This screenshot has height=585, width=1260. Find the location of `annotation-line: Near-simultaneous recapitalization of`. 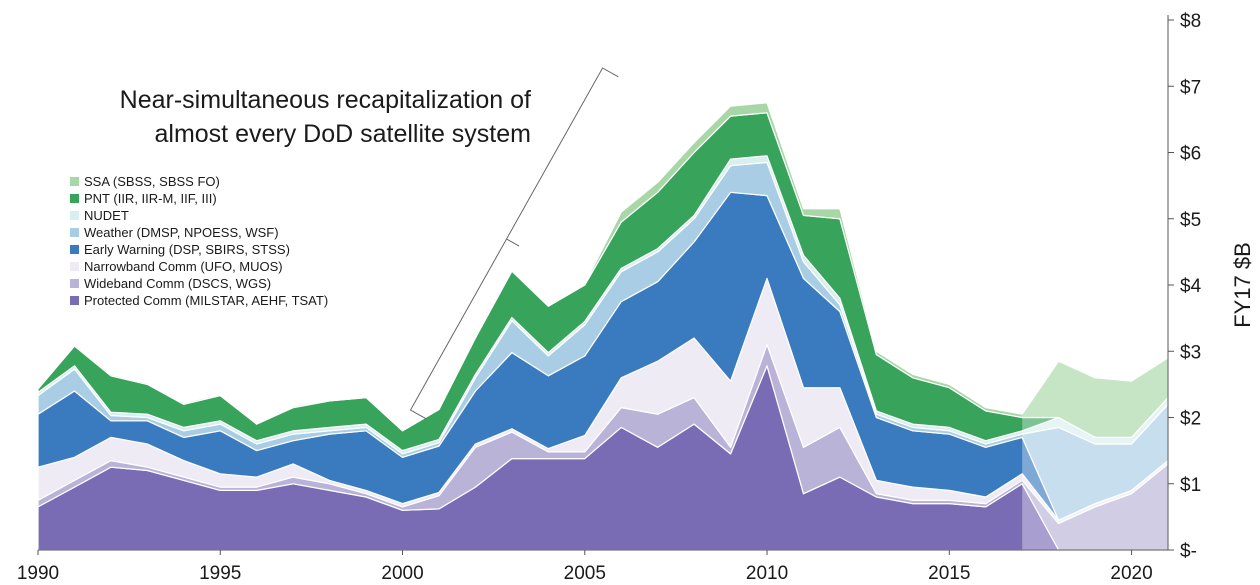

annotation-line: Near-simultaneous recapitalization of is located at coordinates (325, 100).